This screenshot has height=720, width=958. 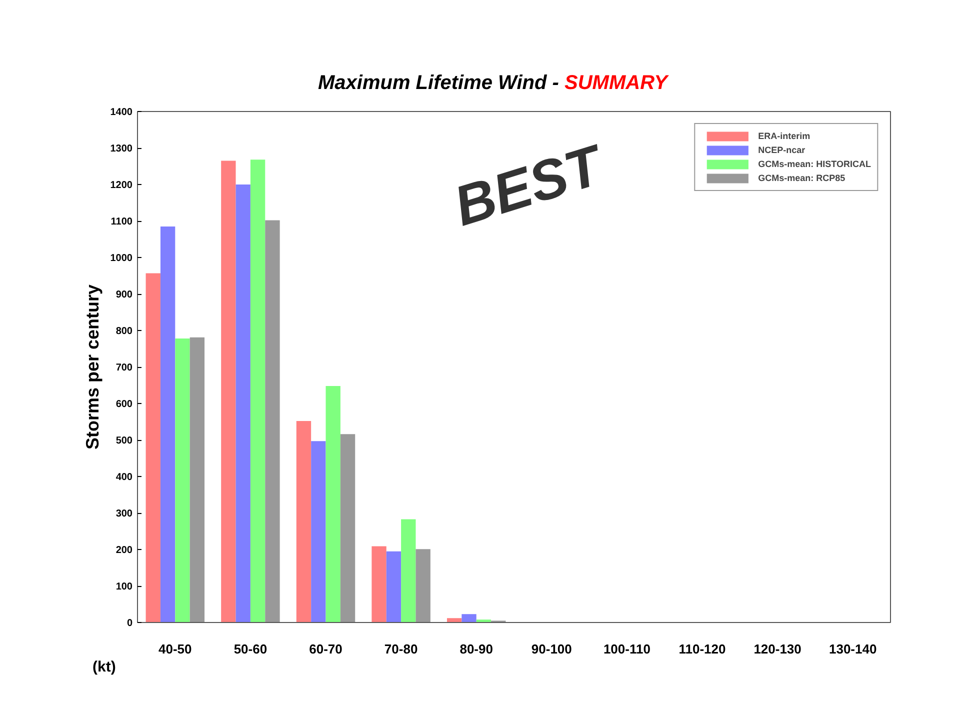 What do you see at coordinates (124, 368) in the screenshot?
I see `y-tick-label: 700` at bounding box center [124, 368].